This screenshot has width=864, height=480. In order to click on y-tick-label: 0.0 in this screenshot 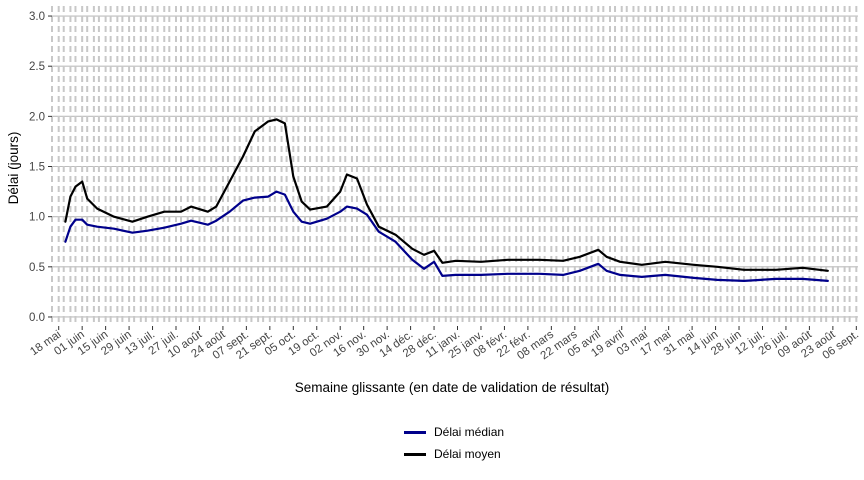, I will do `click(37, 318)`.